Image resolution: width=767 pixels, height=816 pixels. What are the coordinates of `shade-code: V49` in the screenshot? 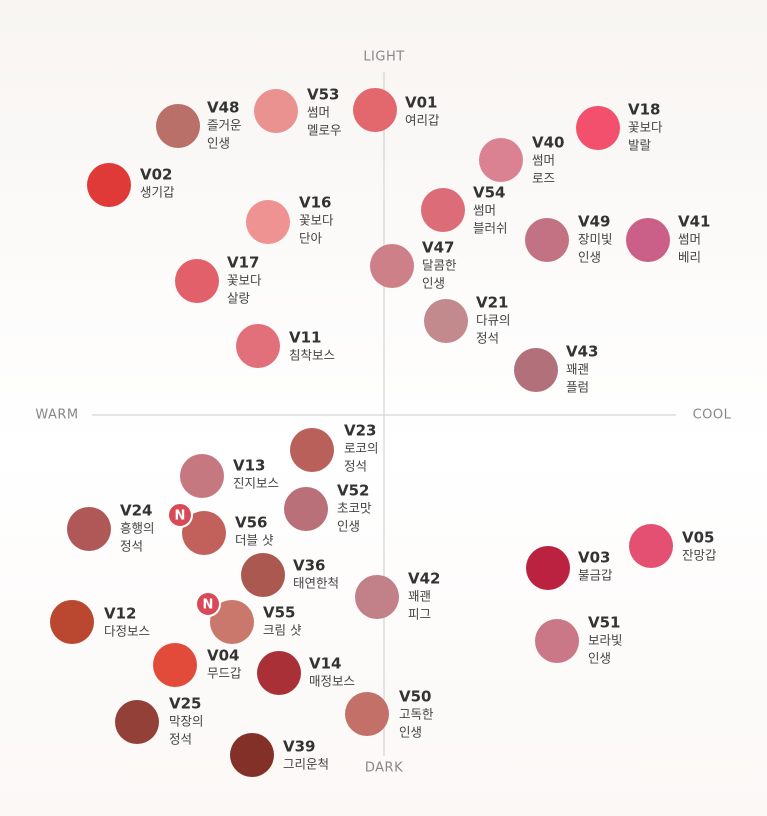 It's located at (594, 222).